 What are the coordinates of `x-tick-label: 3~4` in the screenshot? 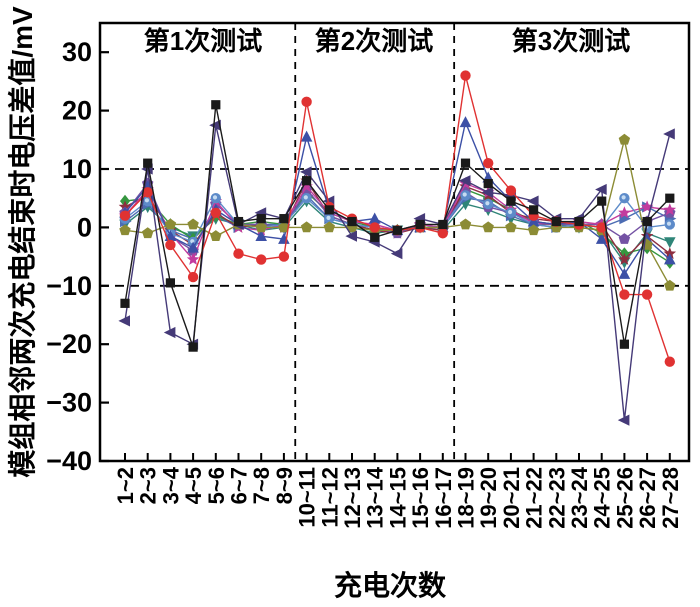 It's located at (170, 485).